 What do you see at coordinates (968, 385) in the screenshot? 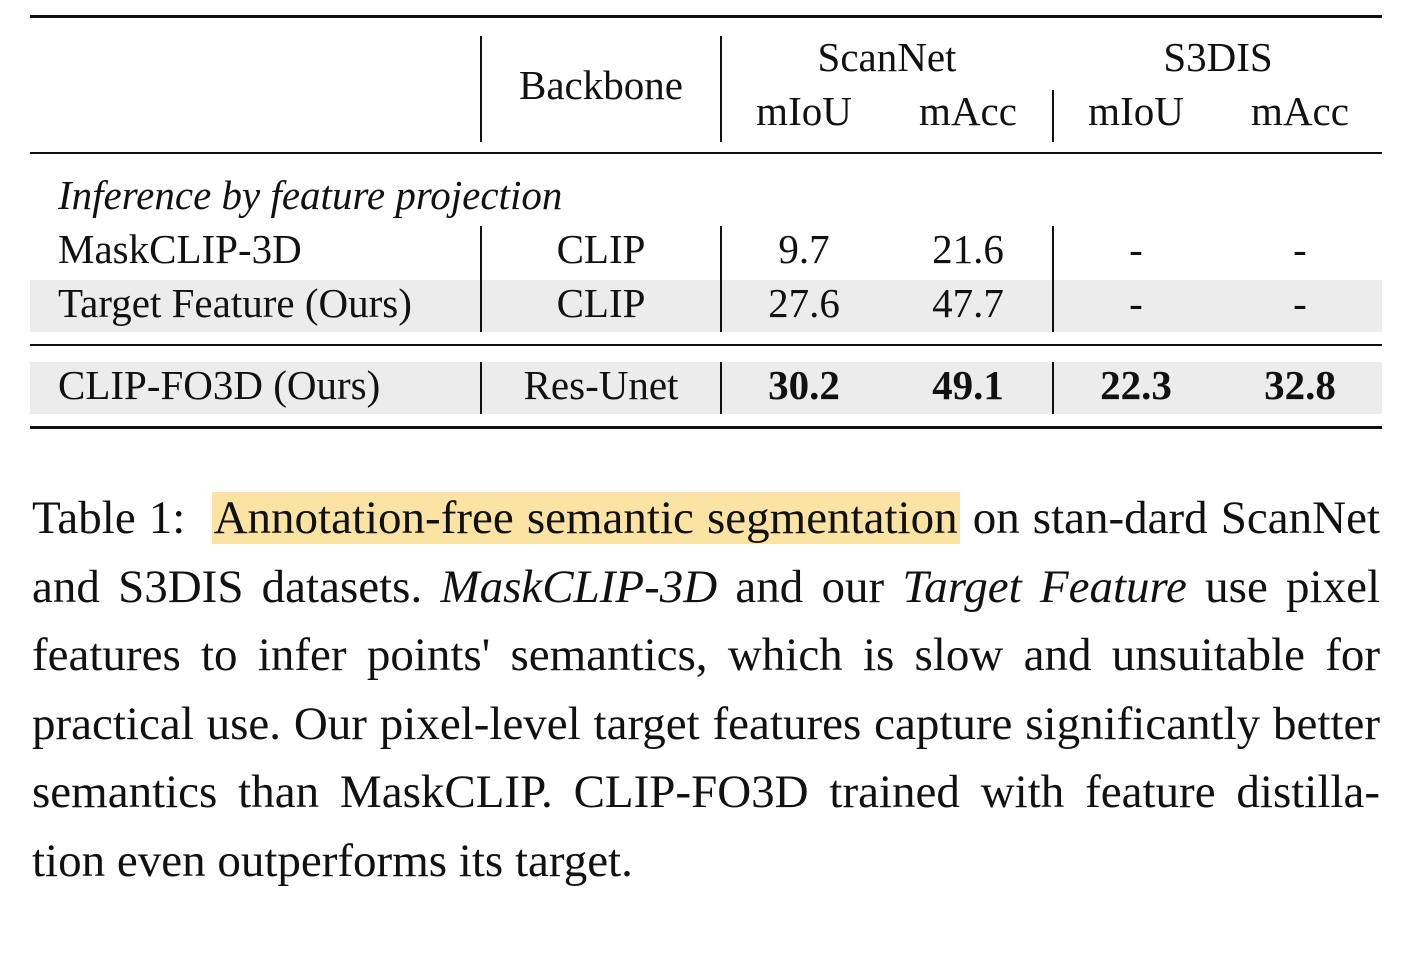
I see `cell-scannet-macc: 49.1` at bounding box center [968, 385].